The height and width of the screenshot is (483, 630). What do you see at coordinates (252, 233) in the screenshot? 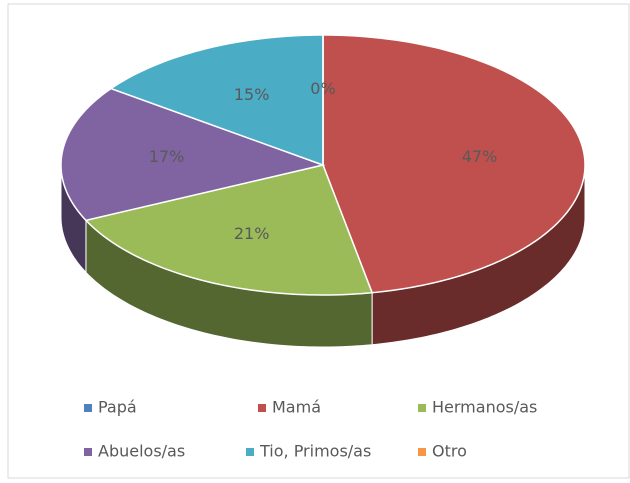
I see `data-label: 21%` at bounding box center [252, 233].